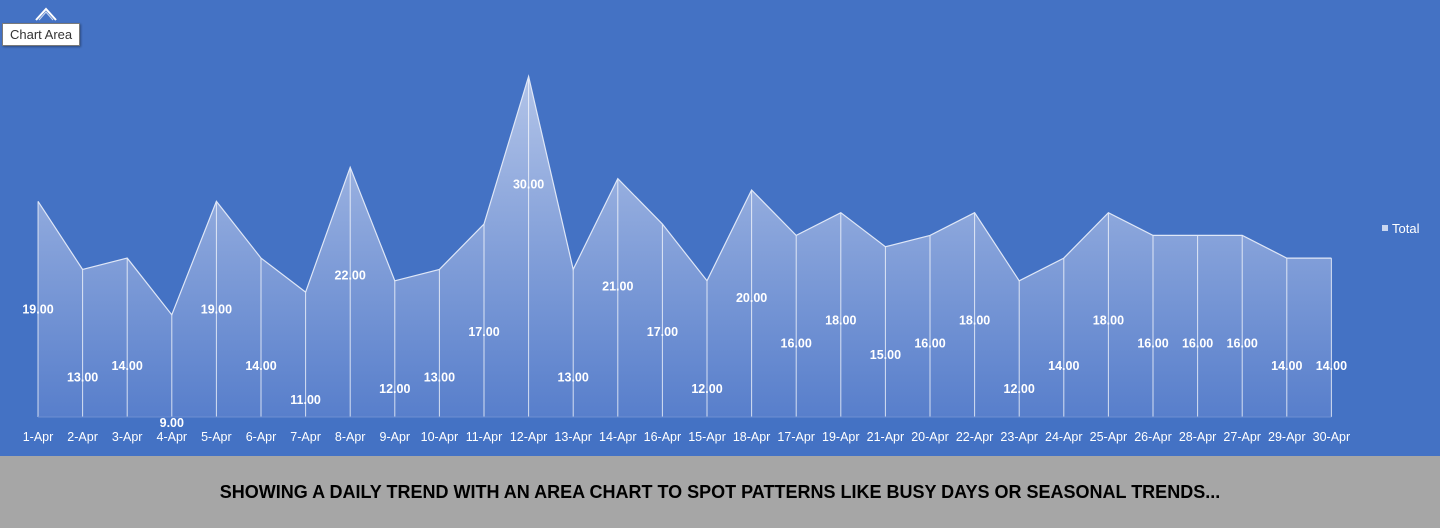 This screenshot has width=1440, height=528. Describe the element at coordinates (261, 437) in the screenshot. I see `x-tick-label: 6-Apr` at that location.